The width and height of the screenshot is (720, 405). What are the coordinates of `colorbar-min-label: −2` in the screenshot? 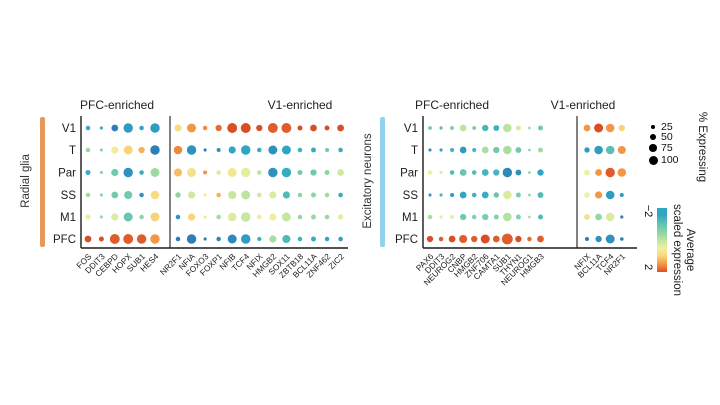 It's located at (648, 211).